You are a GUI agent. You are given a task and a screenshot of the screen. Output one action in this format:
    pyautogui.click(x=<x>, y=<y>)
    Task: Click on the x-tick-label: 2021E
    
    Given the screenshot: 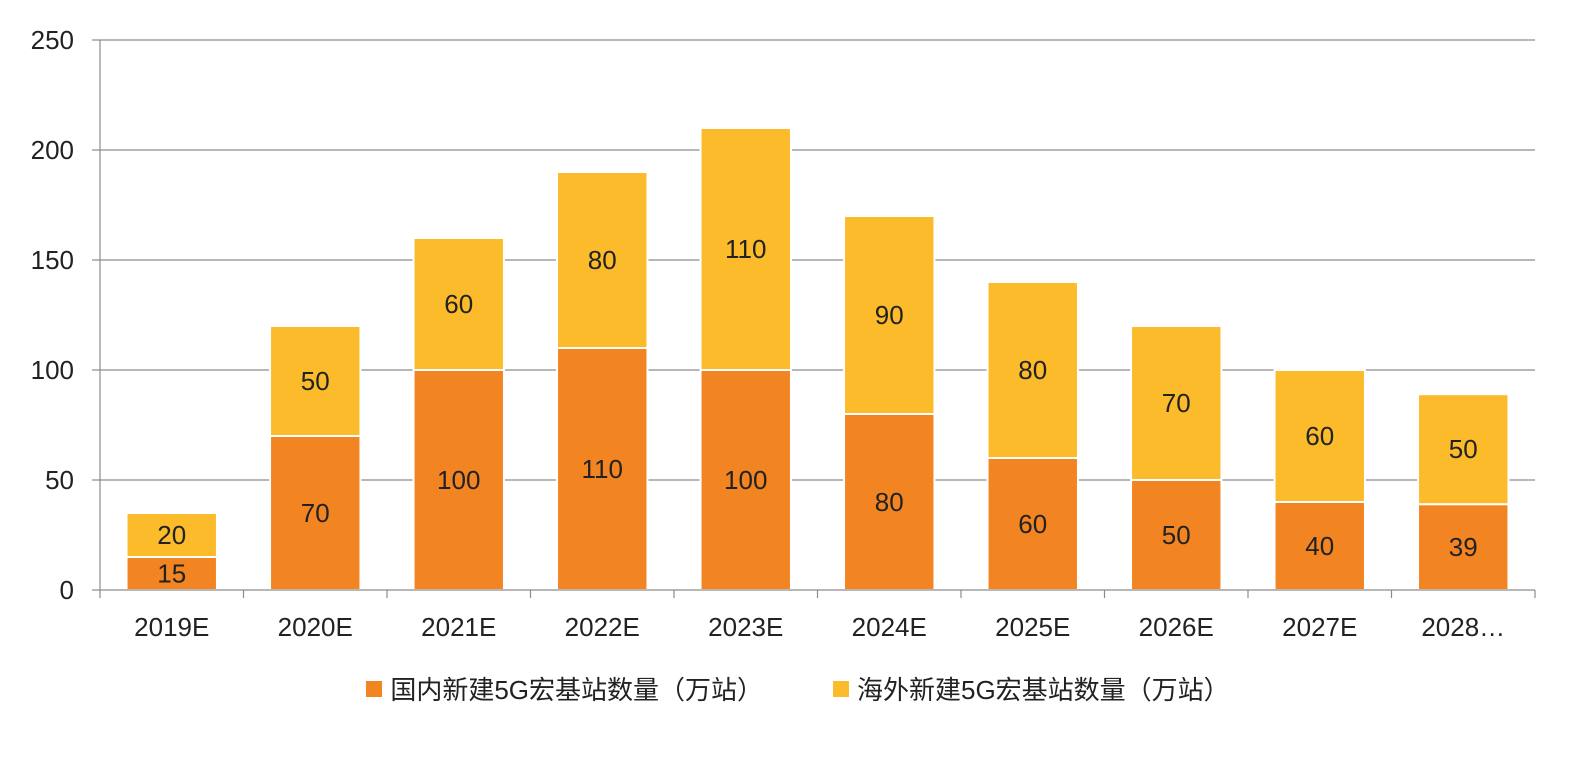 What is the action you would take?
    pyautogui.click(x=458, y=627)
    